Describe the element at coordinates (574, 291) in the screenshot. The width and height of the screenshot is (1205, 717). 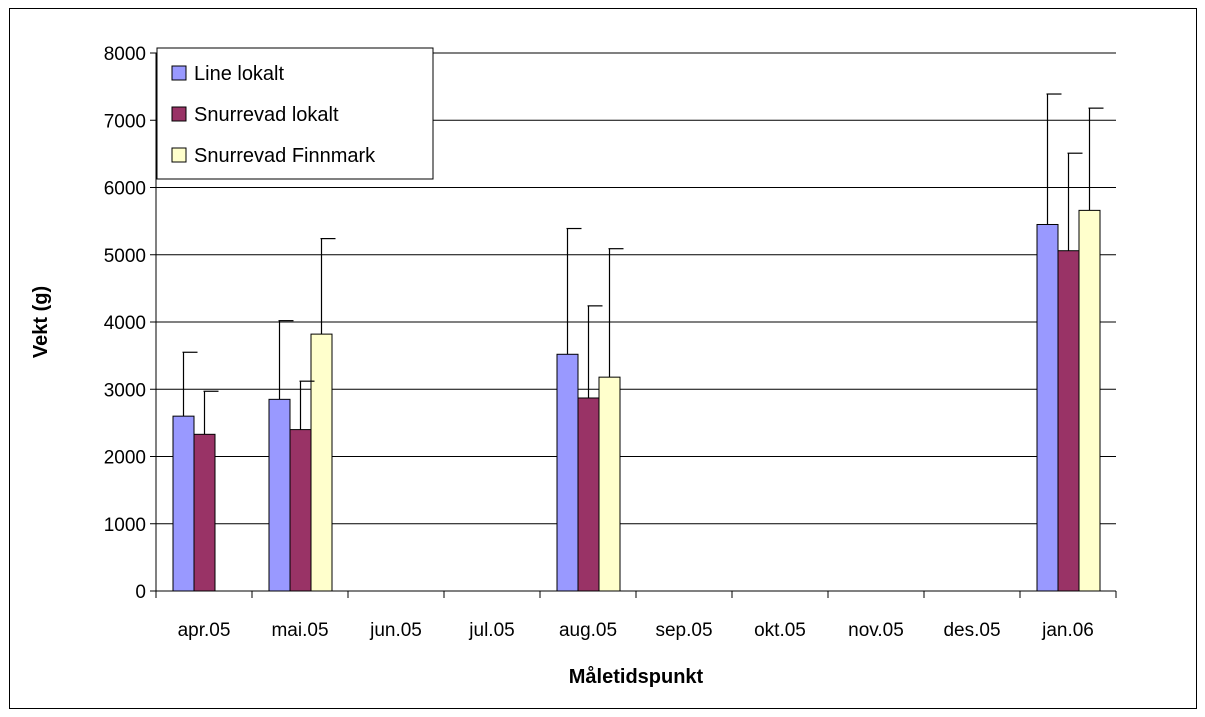
I see `error-bar-1-aug.05` at that location.